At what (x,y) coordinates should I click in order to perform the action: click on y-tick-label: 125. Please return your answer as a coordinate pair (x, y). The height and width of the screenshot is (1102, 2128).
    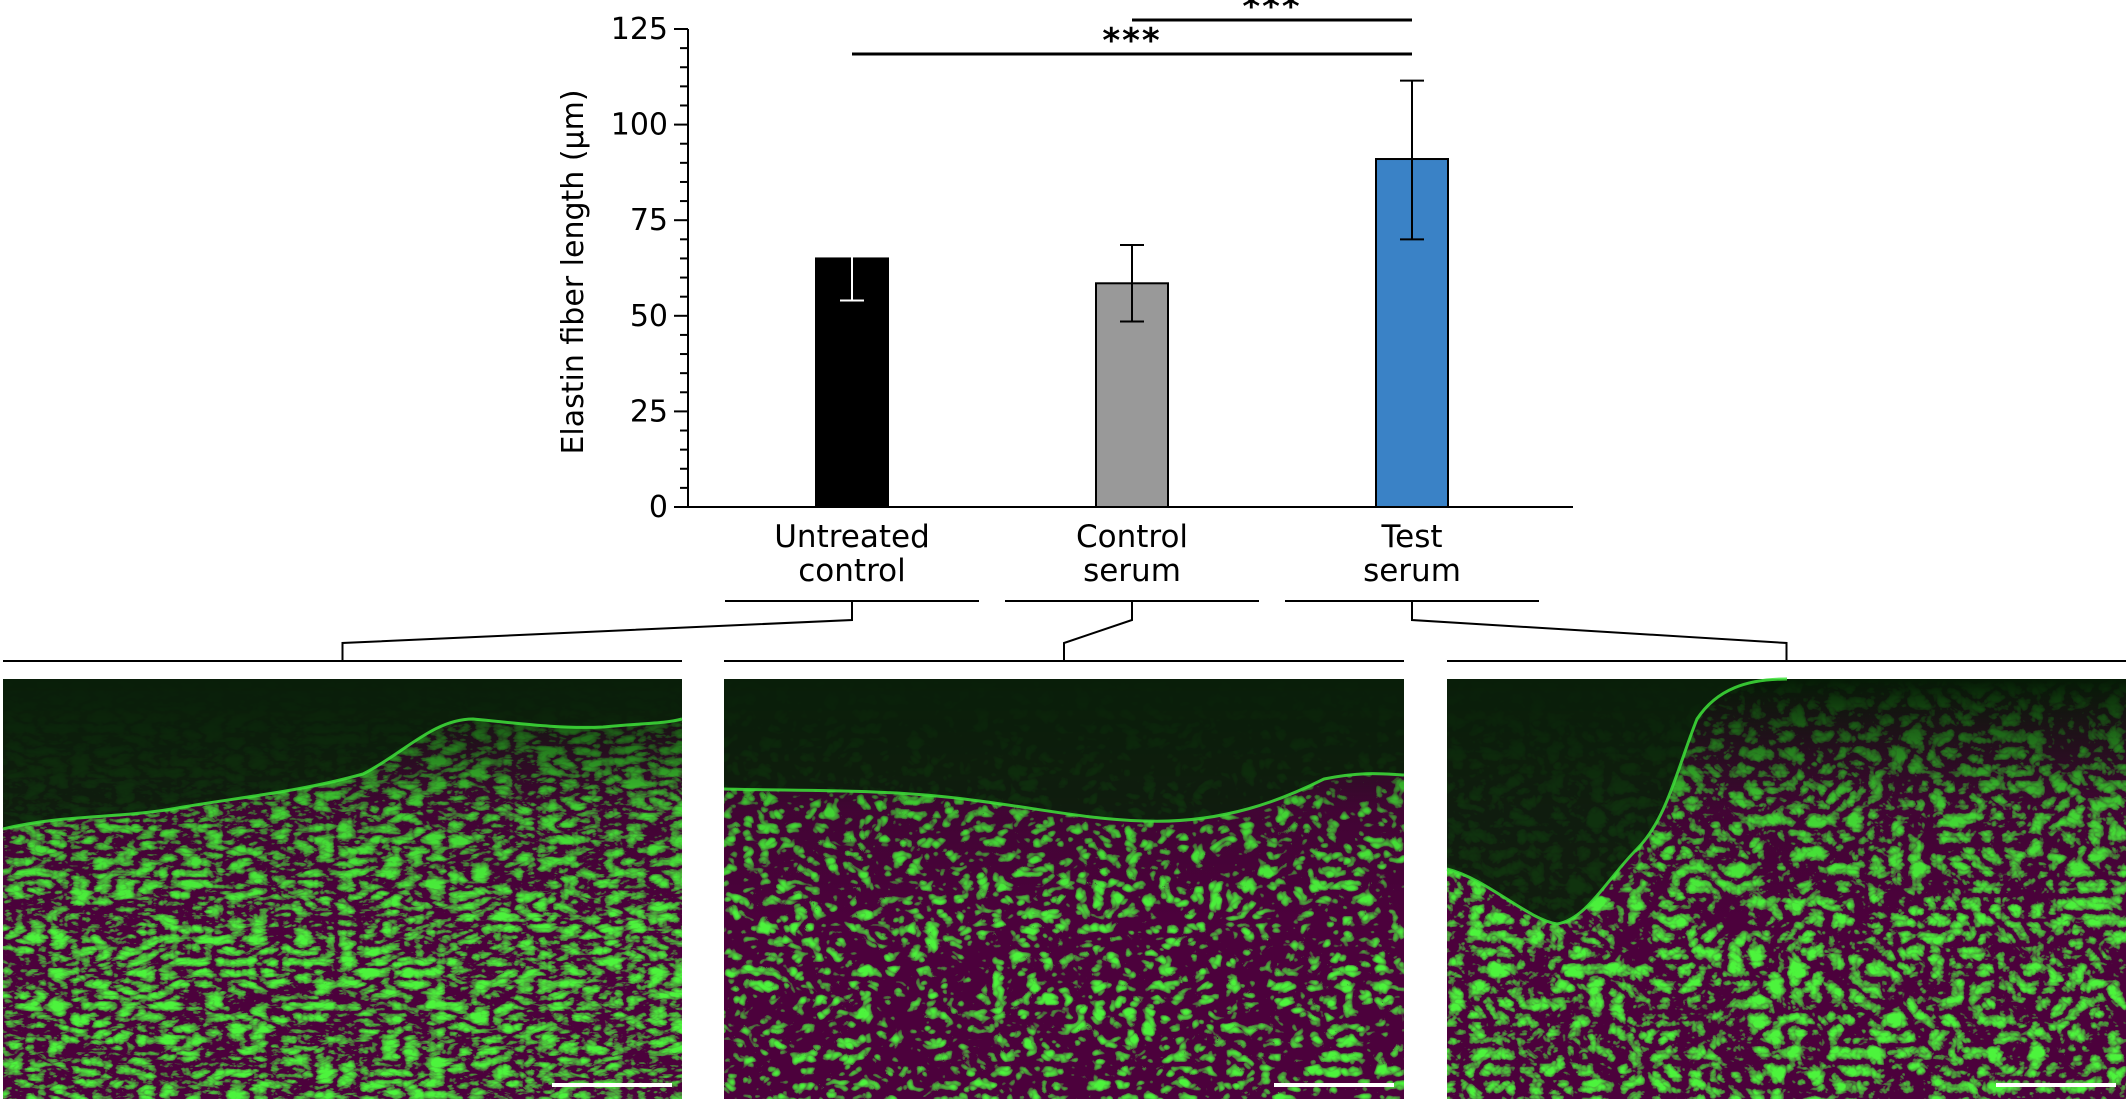
    Looking at the image, I should click on (639, 29).